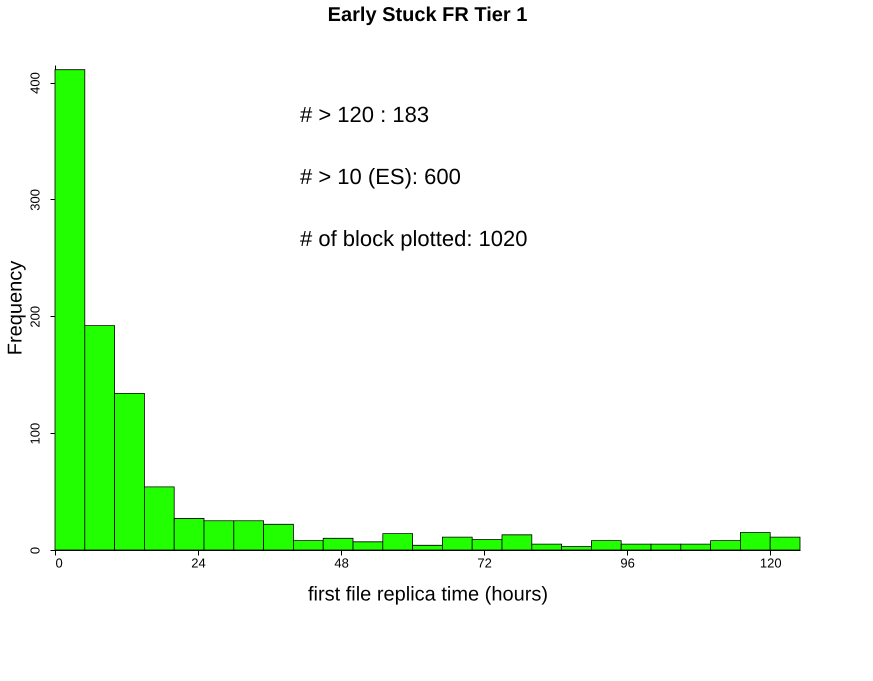  Describe the element at coordinates (771, 563) in the screenshot. I see `x-tick-label: 120` at that location.